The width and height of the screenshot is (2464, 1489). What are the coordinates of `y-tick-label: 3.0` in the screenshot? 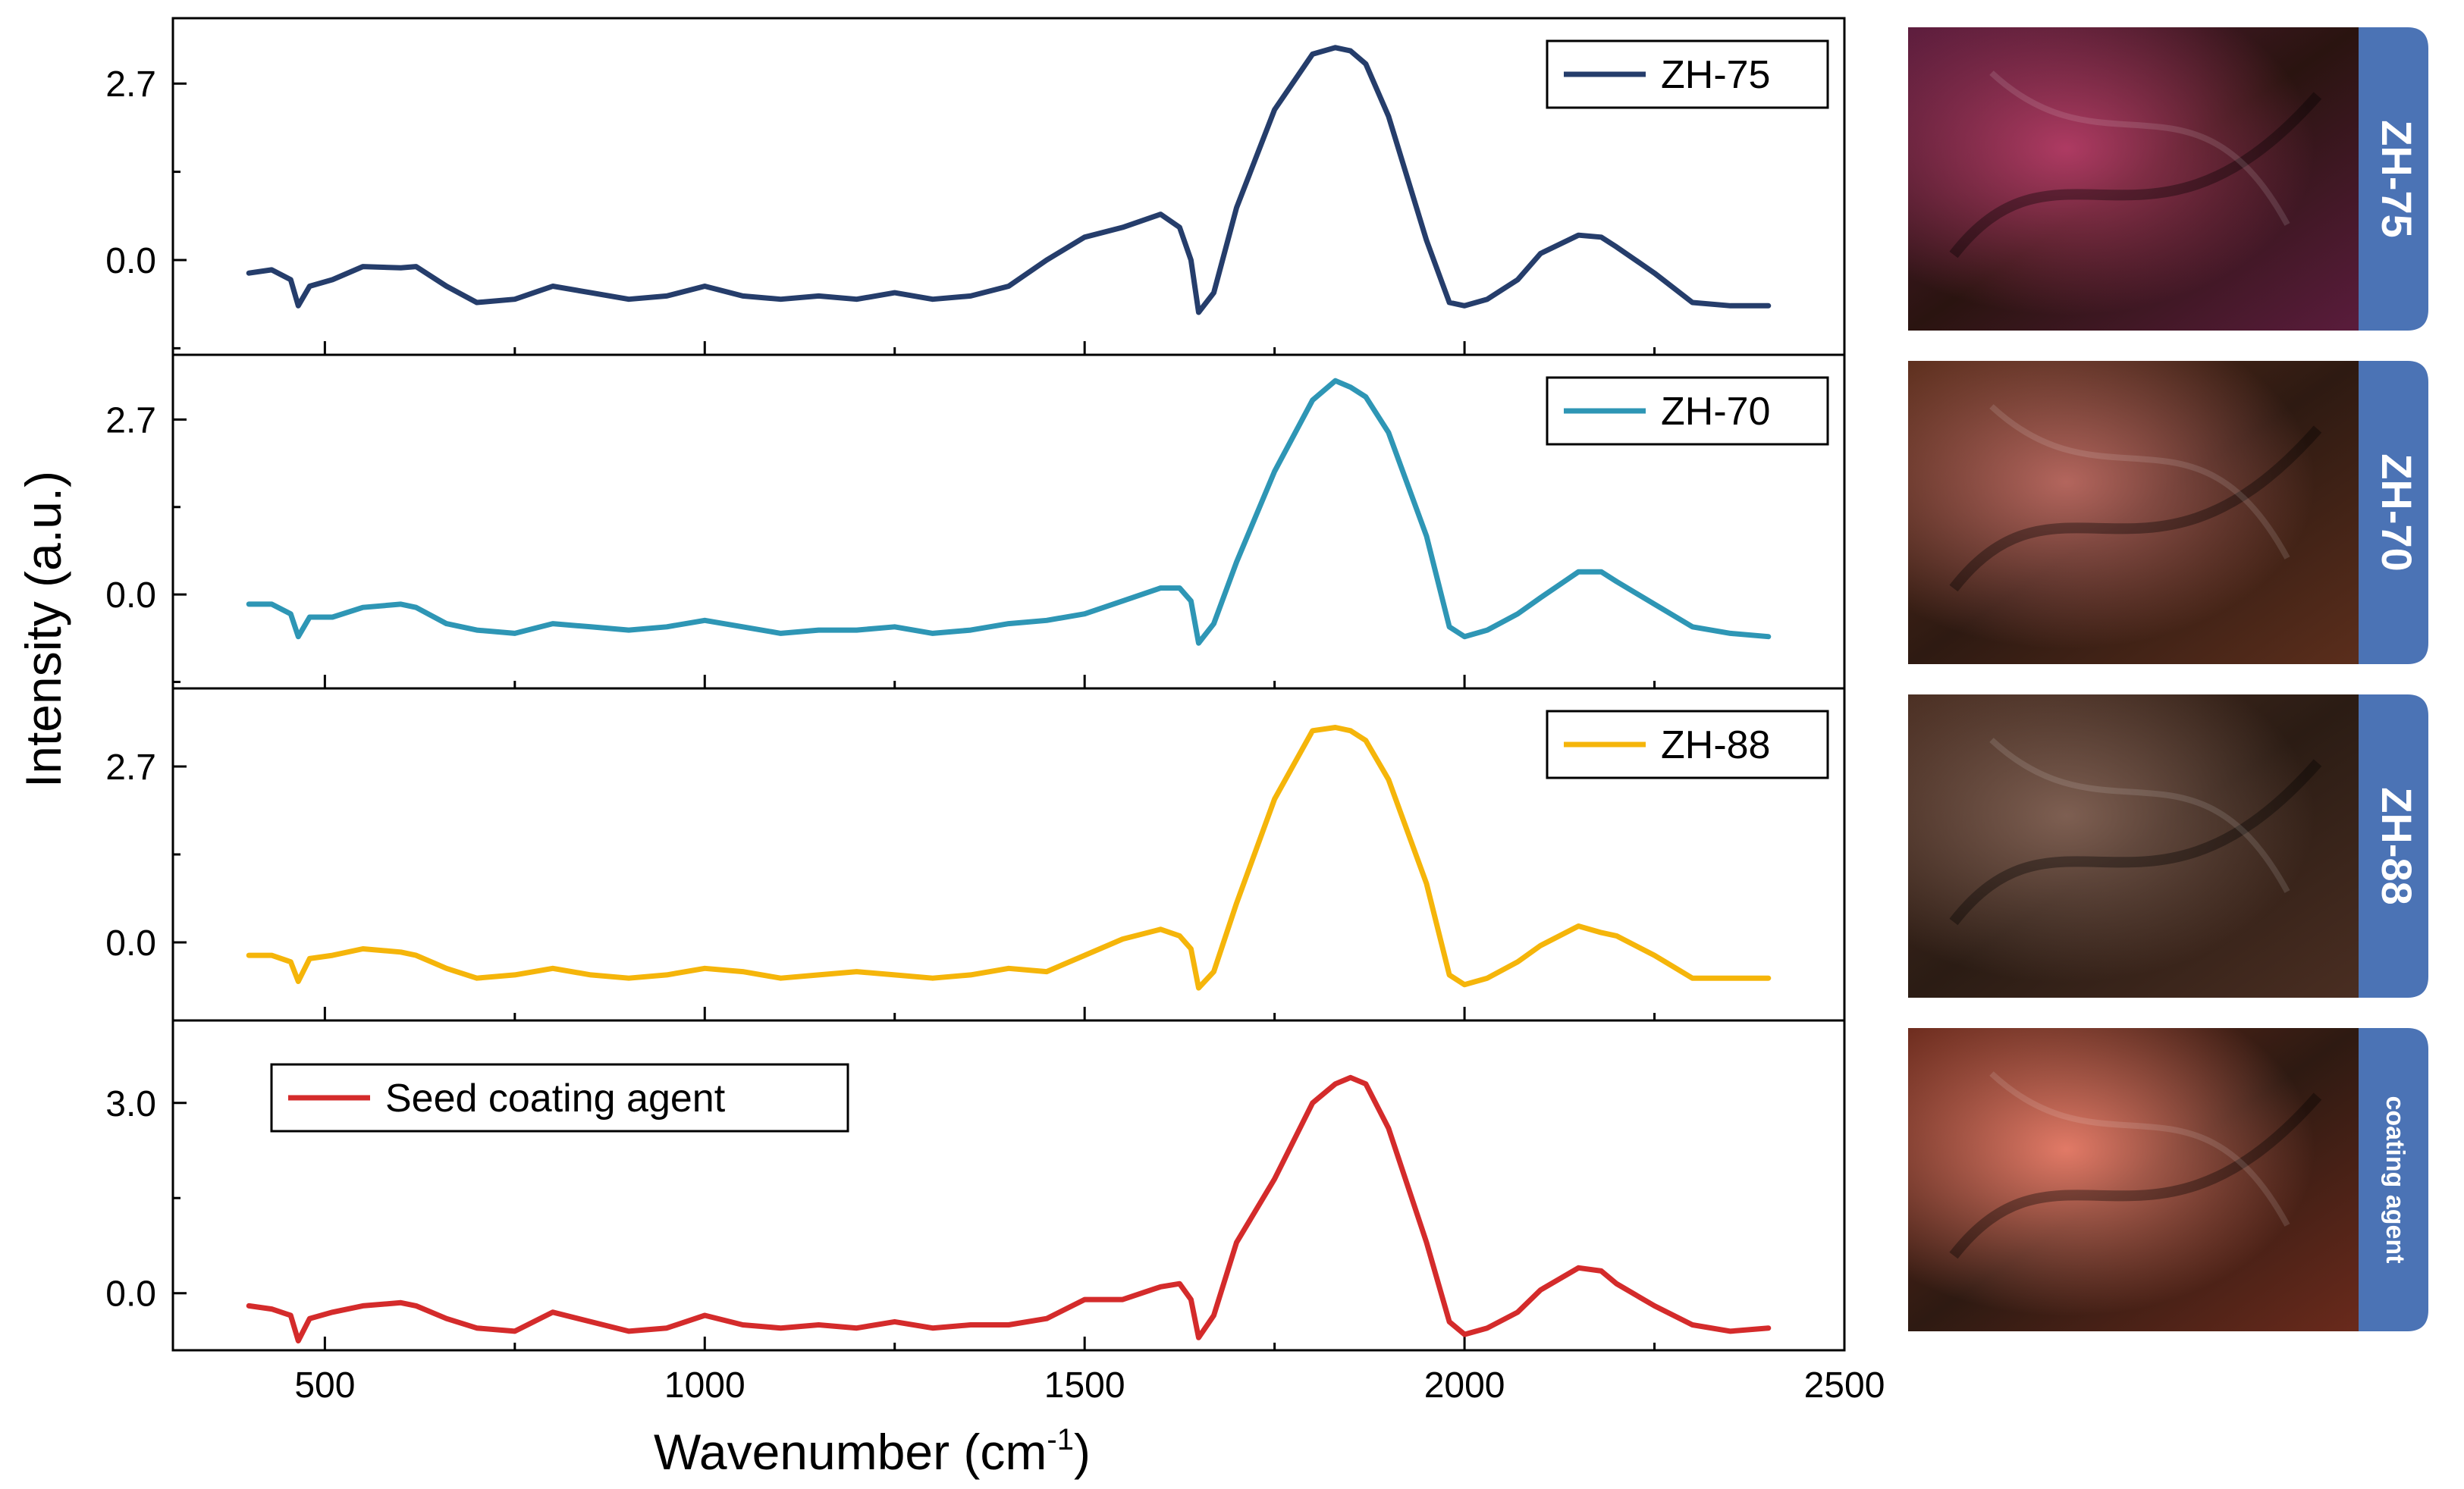 It's located at (130, 1104).